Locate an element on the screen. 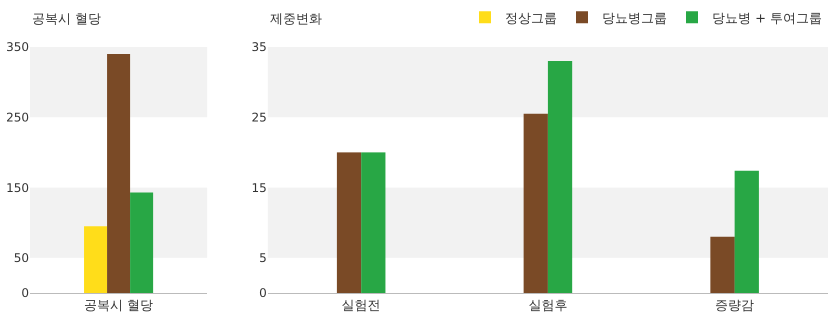 This screenshot has width=830, height=320. y-tick-label: 35 is located at coordinates (259, 47).